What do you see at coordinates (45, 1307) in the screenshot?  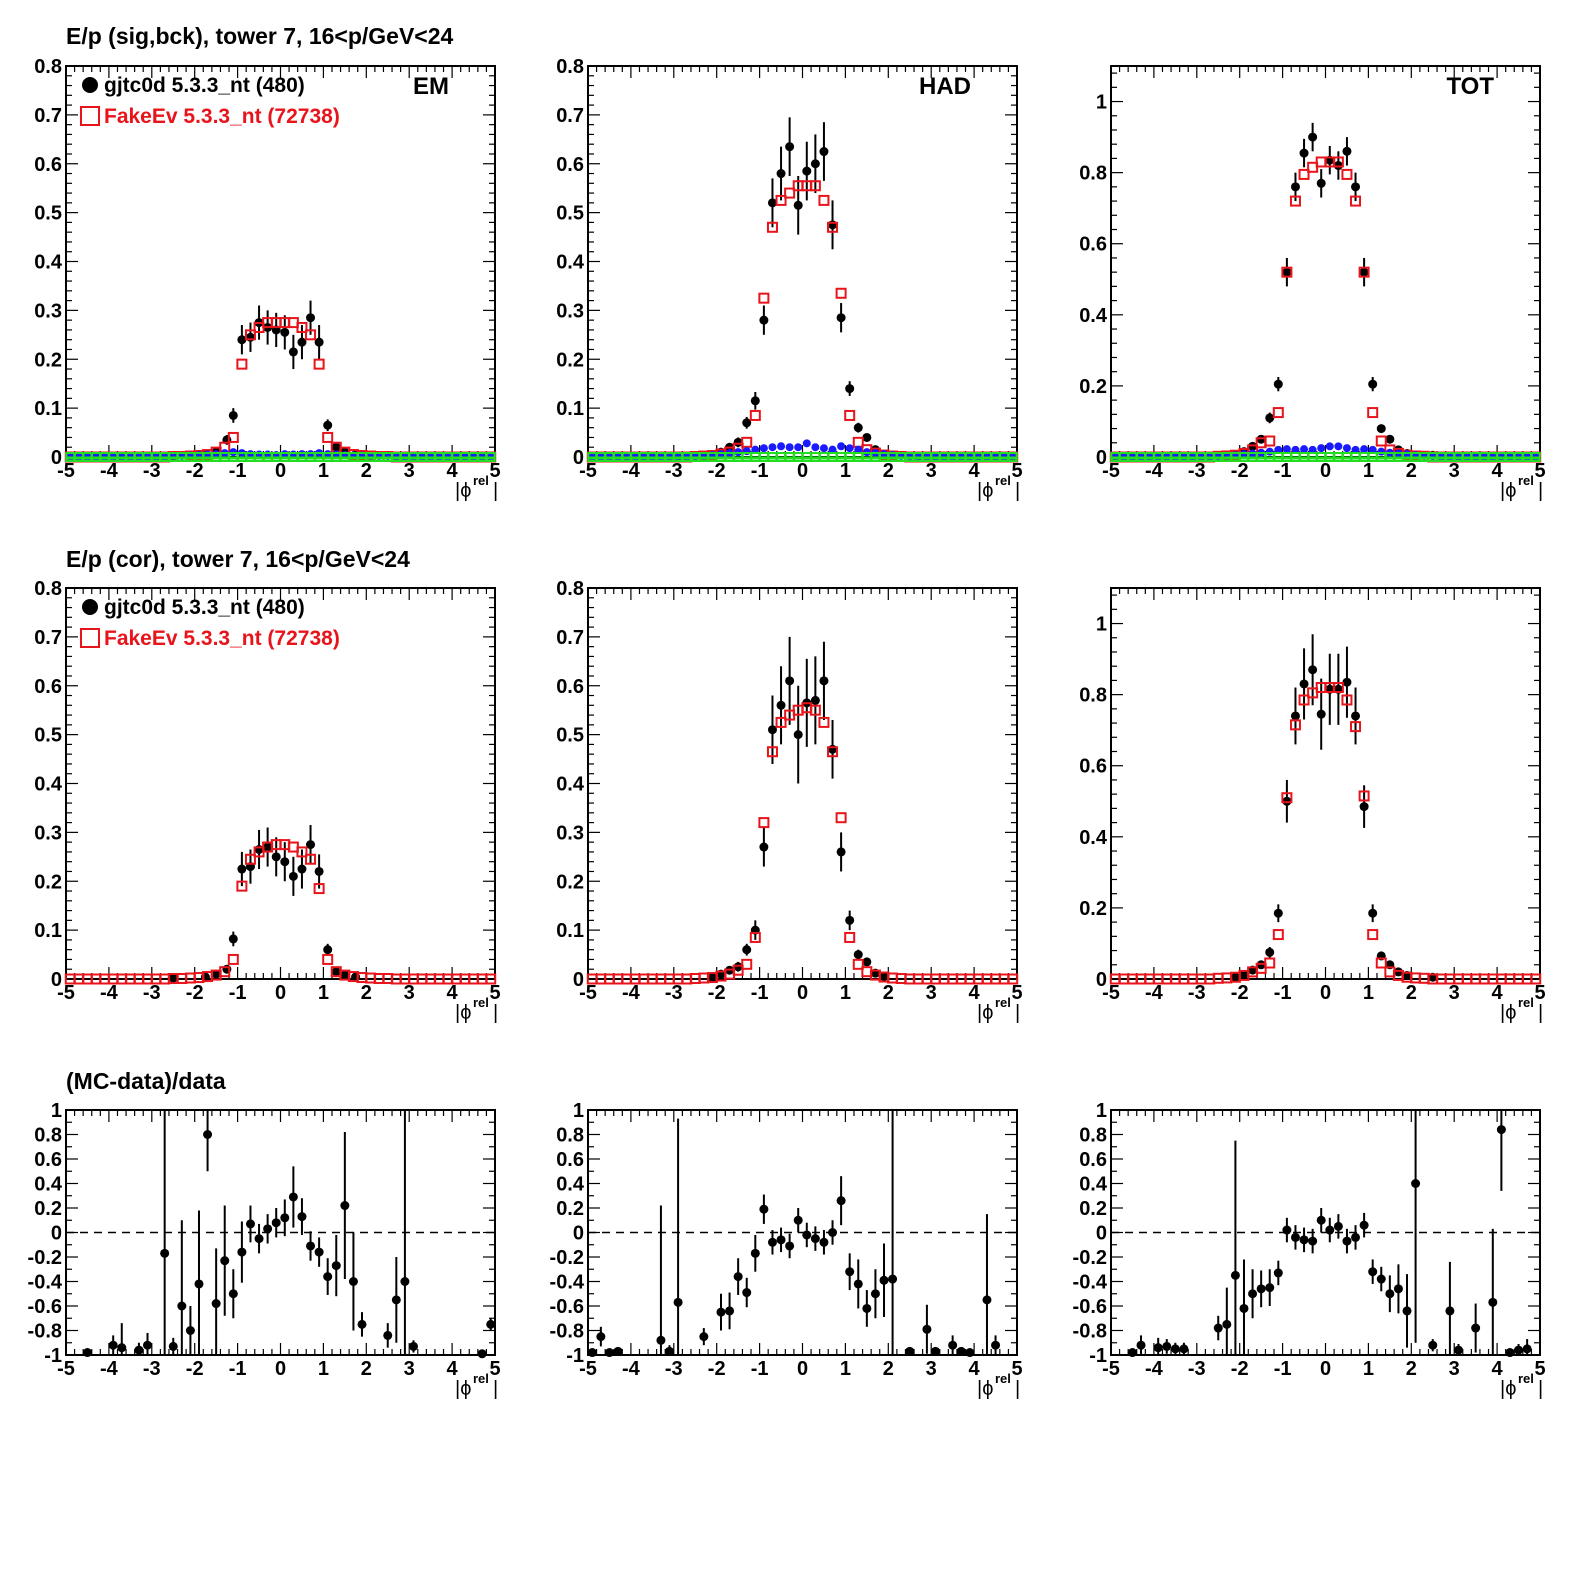 I see `y-tick-label: -0.6` at bounding box center [45, 1307].